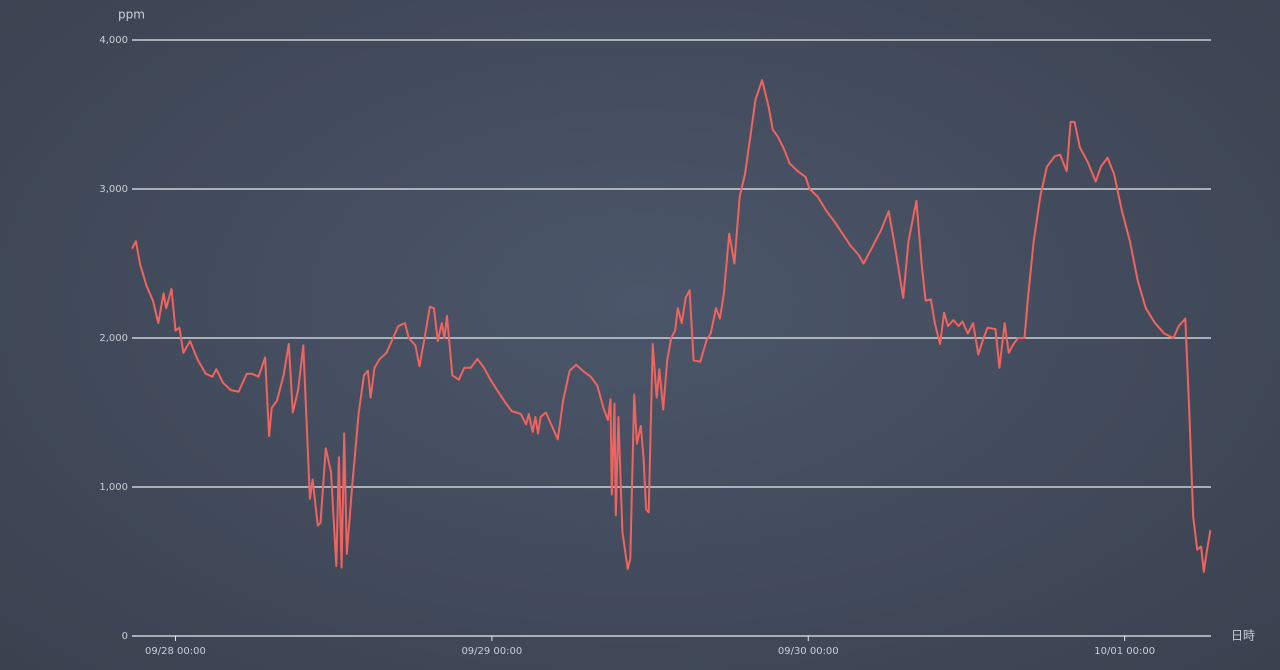 This screenshot has width=1280, height=670. What do you see at coordinates (113, 487) in the screenshot?
I see `y-tick-label: 1,000` at bounding box center [113, 487].